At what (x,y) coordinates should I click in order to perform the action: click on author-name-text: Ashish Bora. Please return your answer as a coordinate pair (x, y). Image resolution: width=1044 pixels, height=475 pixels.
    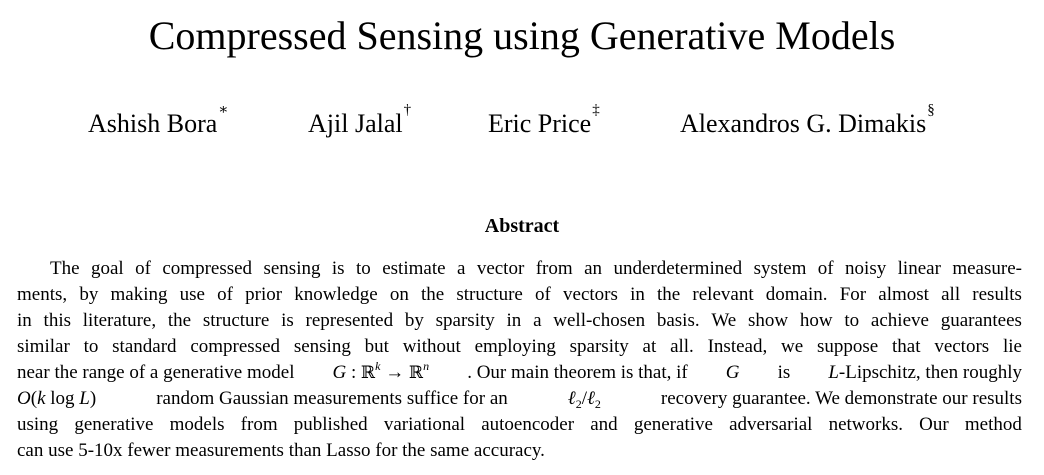
    Looking at the image, I should click on (153, 123).